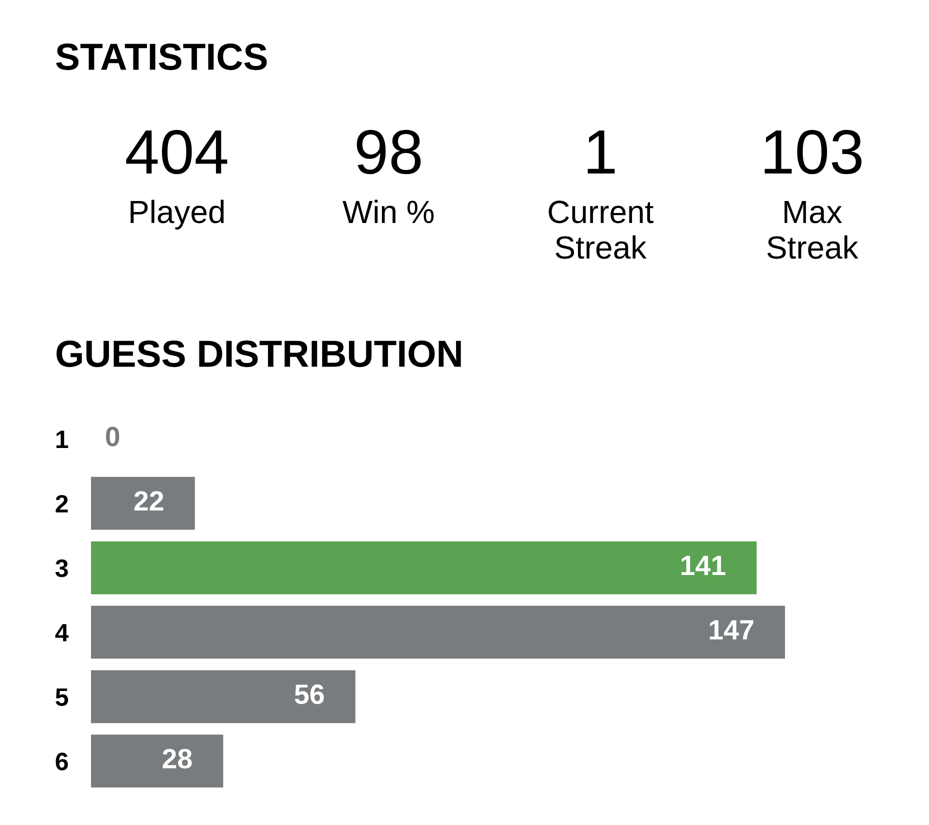  Describe the element at coordinates (62, 697) in the screenshot. I see `y-tick-label: 5` at that location.